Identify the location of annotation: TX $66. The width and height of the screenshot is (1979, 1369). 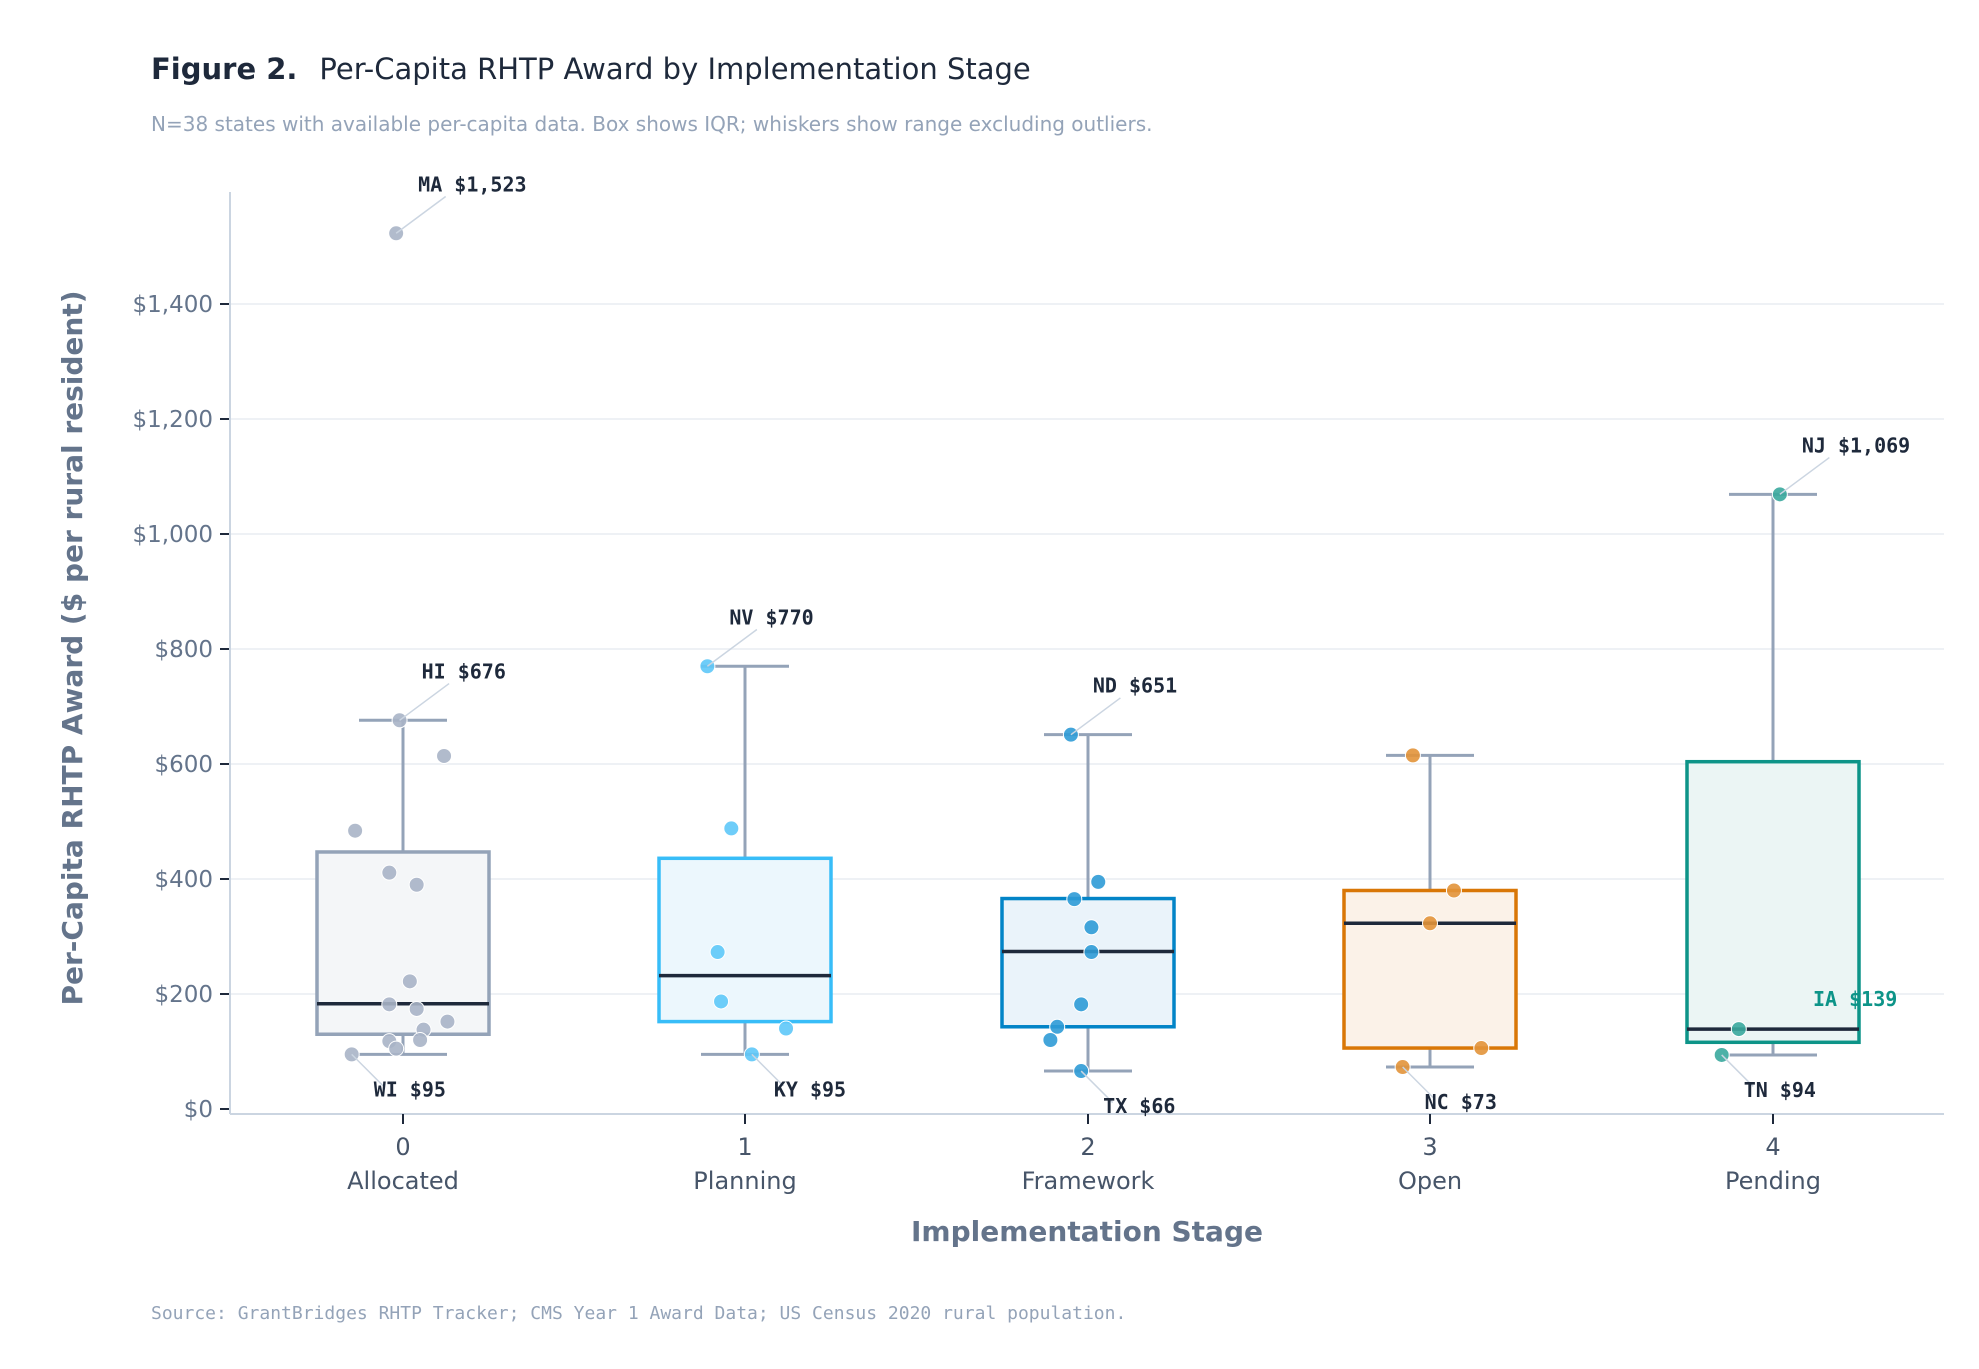
(1127, 1094).